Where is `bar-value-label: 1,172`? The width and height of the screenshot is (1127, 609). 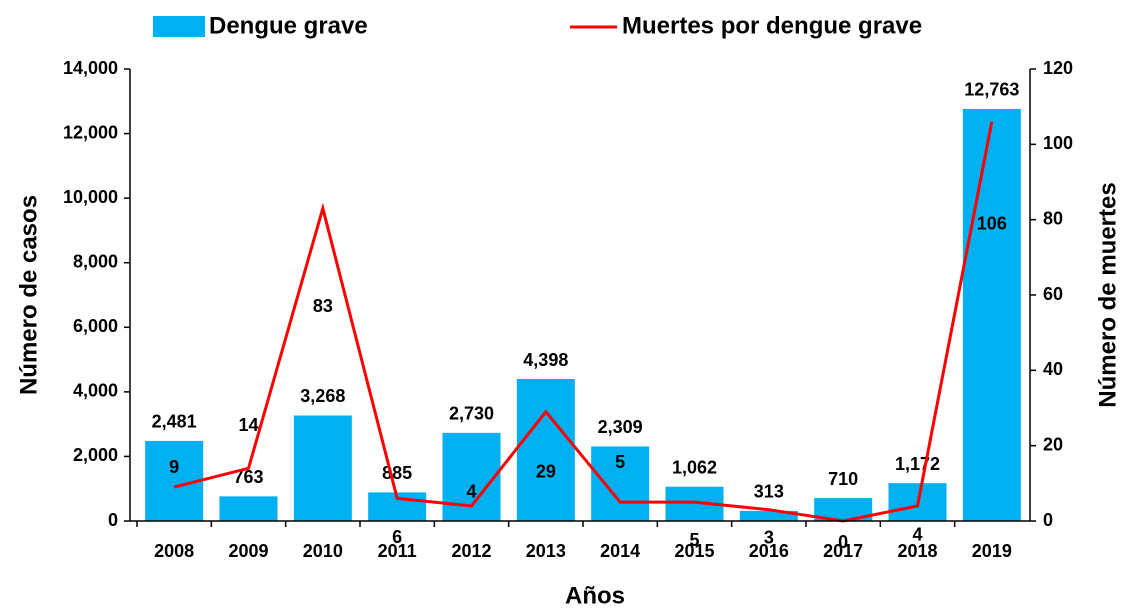 bar-value-label: 1,172 is located at coordinates (917, 464).